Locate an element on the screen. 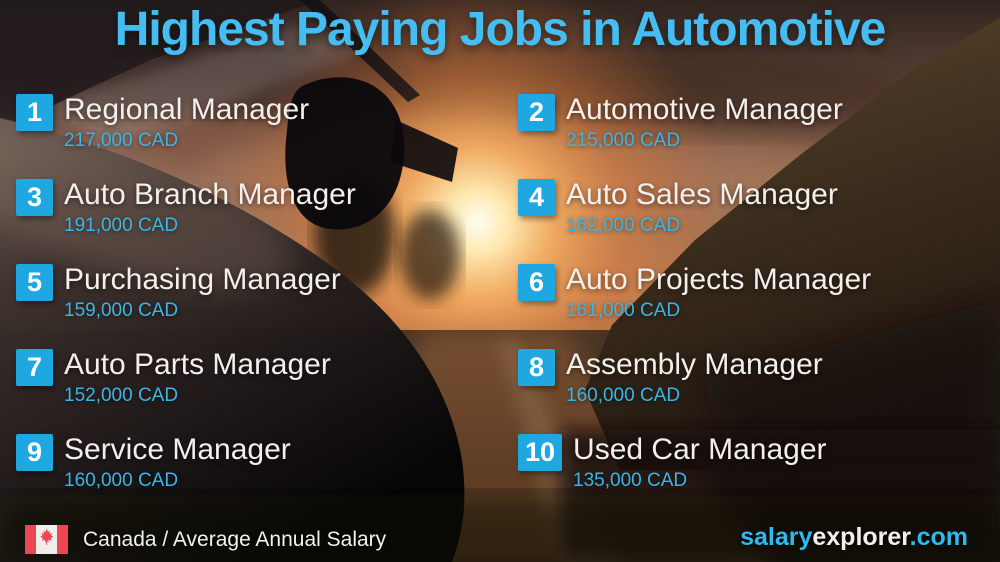 This screenshot has height=562, width=1000. job-salary: 161,000 CAD is located at coordinates (623, 310).